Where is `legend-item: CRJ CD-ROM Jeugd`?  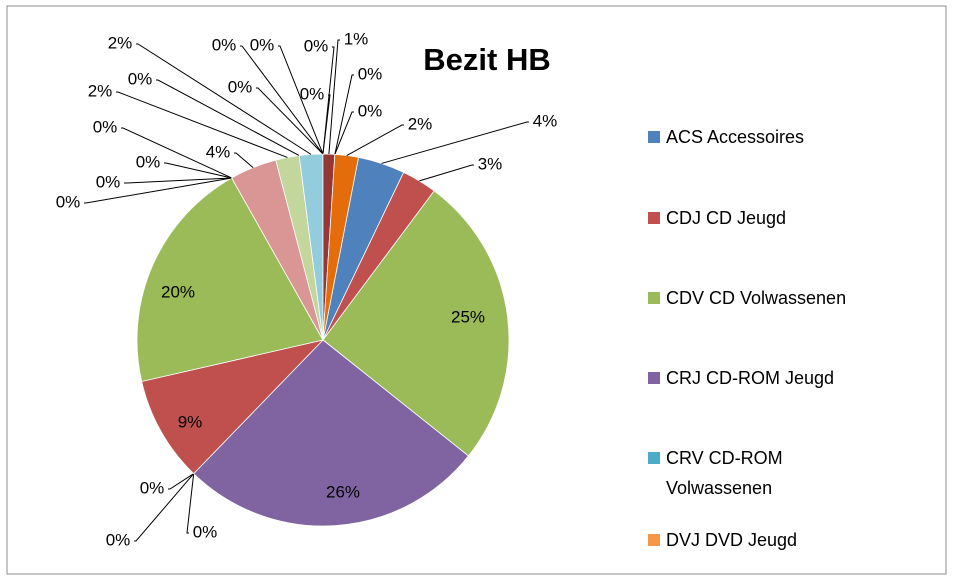 legend-item: CRJ CD-ROM Jeugd is located at coordinates (768, 378).